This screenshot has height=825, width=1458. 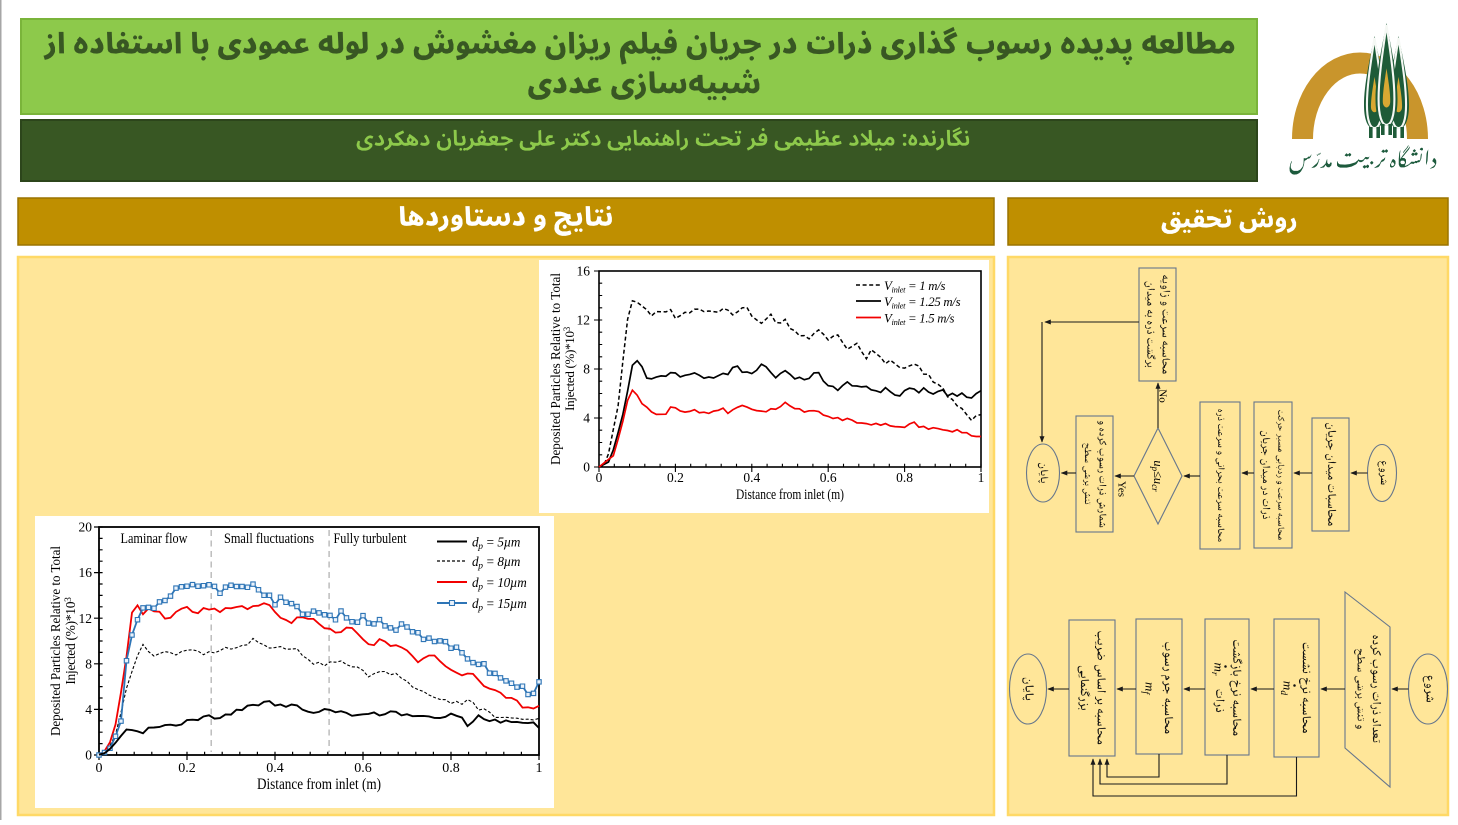 I want to click on svg-text: dp = 5µm, so click(x=496, y=544).